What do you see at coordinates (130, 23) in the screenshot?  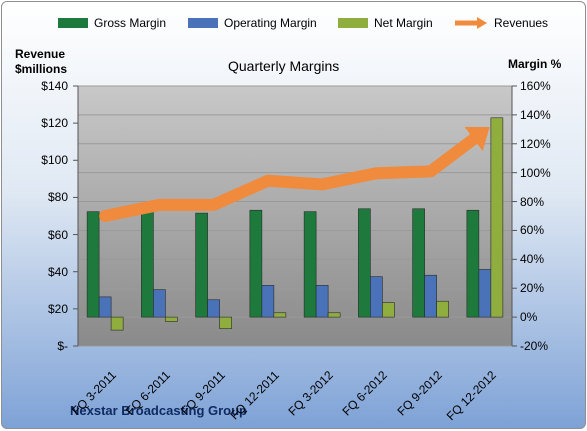 I see `legend-label-gross: Gross Margin` at bounding box center [130, 23].